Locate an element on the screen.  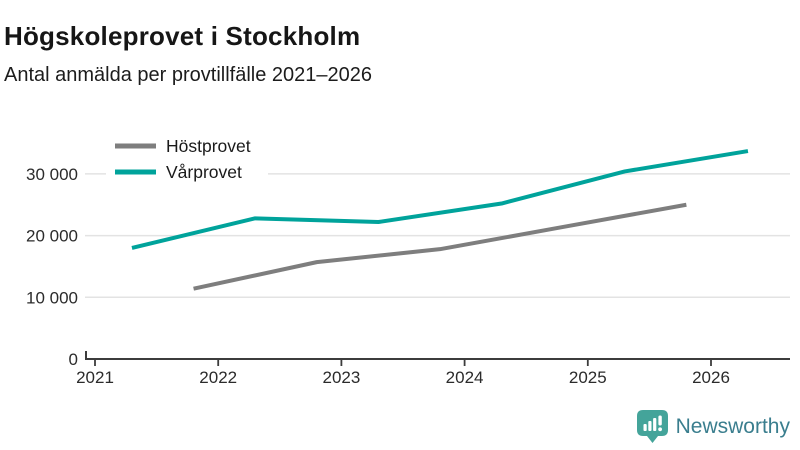
y-tick-label: 20 000 is located at coordinates (52, 236).